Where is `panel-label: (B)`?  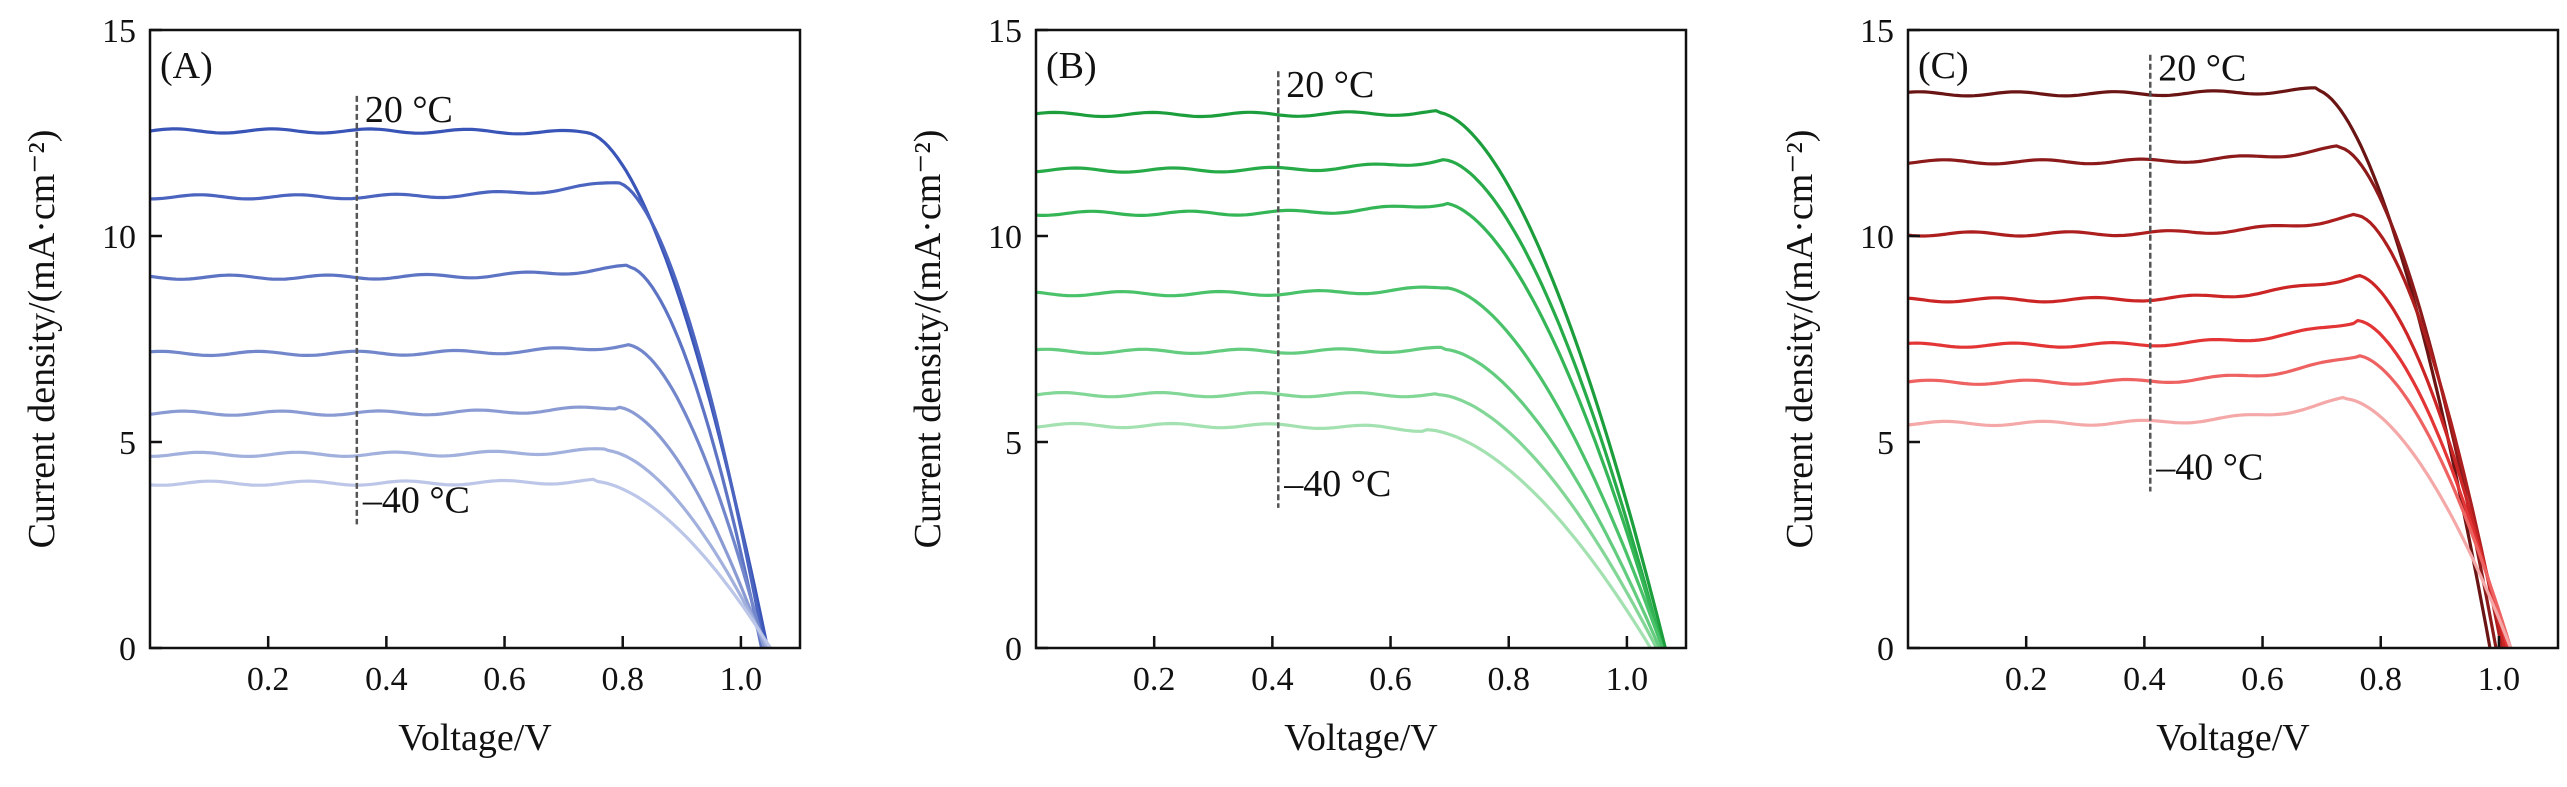
panel-label: (B) is located at coordinates (1071, 66).